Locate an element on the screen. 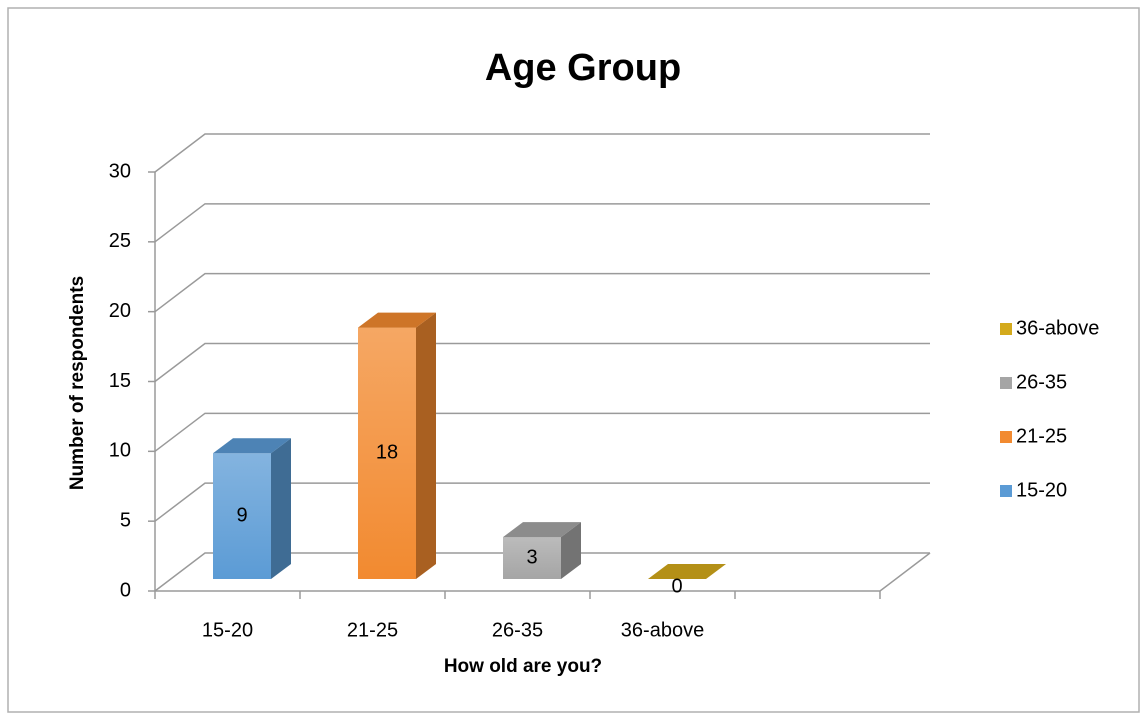 This screenshot has height=720, width=1147. x-tick-label: 26-35 is located at coordinates (517, 630).